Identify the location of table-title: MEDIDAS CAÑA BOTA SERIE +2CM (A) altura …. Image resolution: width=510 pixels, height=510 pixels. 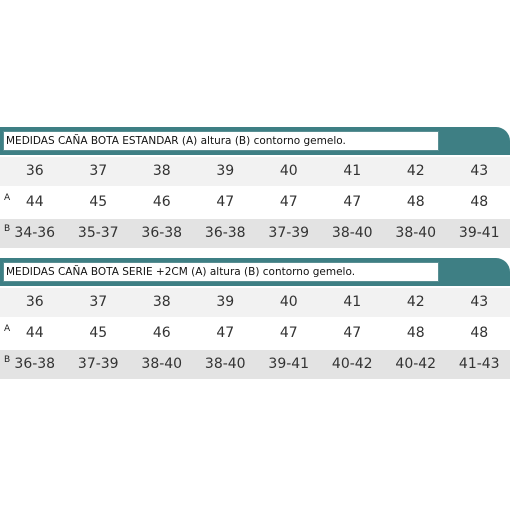
(221, 272).